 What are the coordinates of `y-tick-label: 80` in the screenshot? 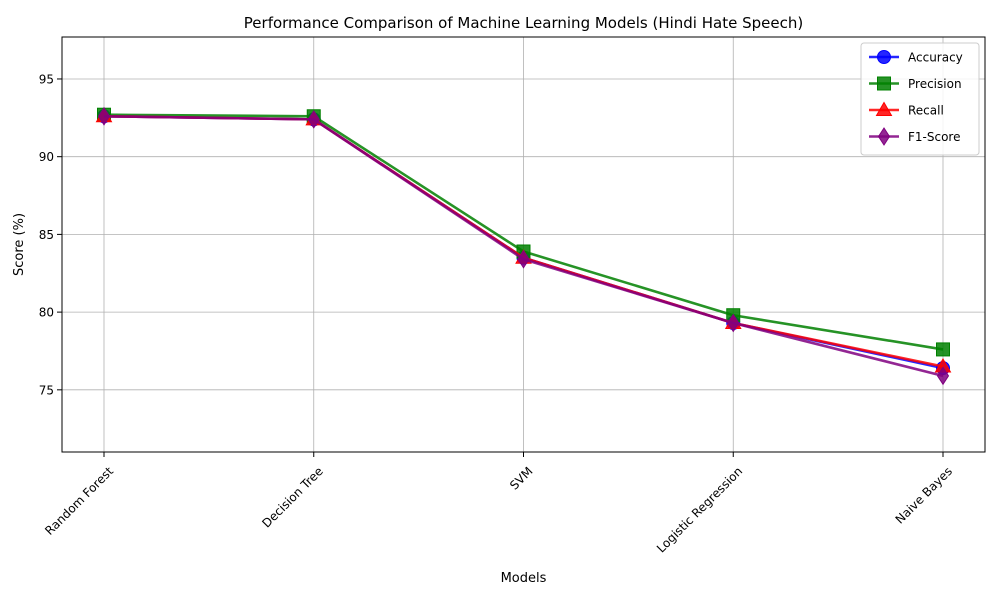 It's located at (46, 313).